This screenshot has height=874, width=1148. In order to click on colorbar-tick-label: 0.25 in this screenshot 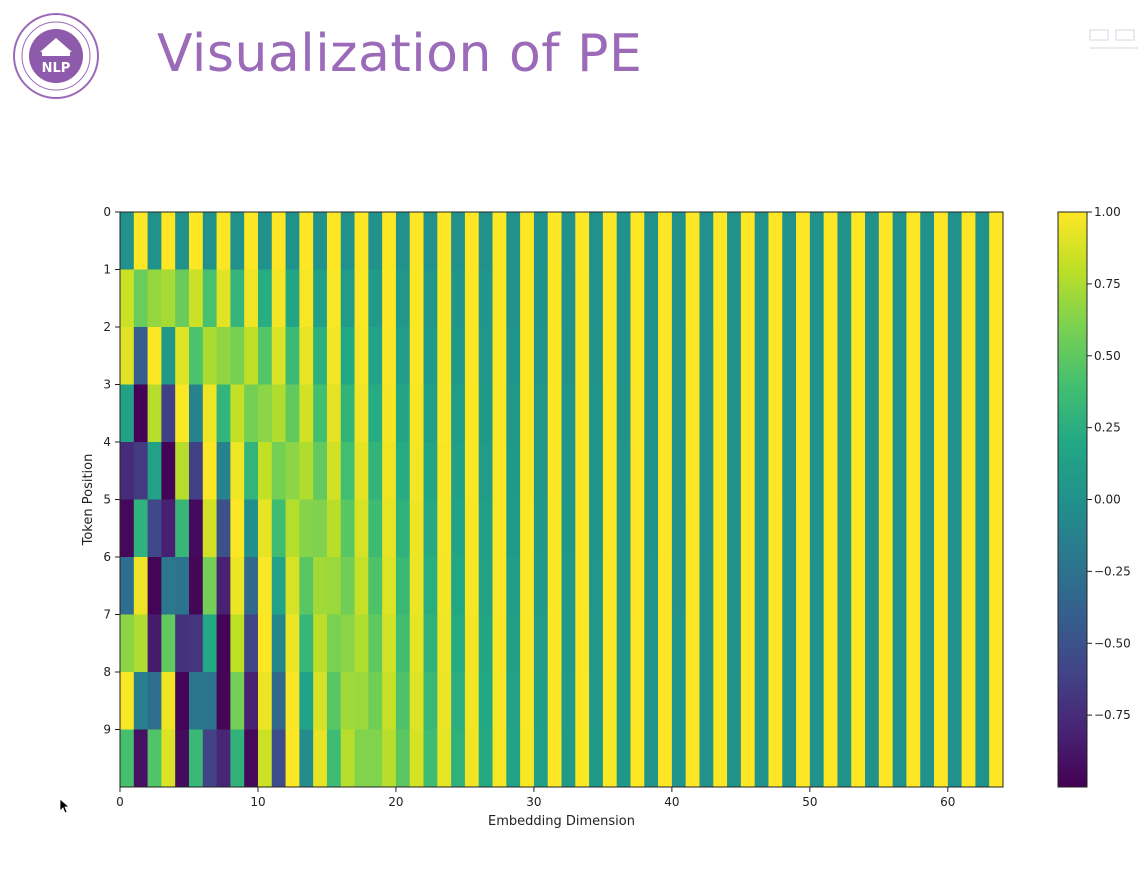, I will do `click(1107, 428)`.